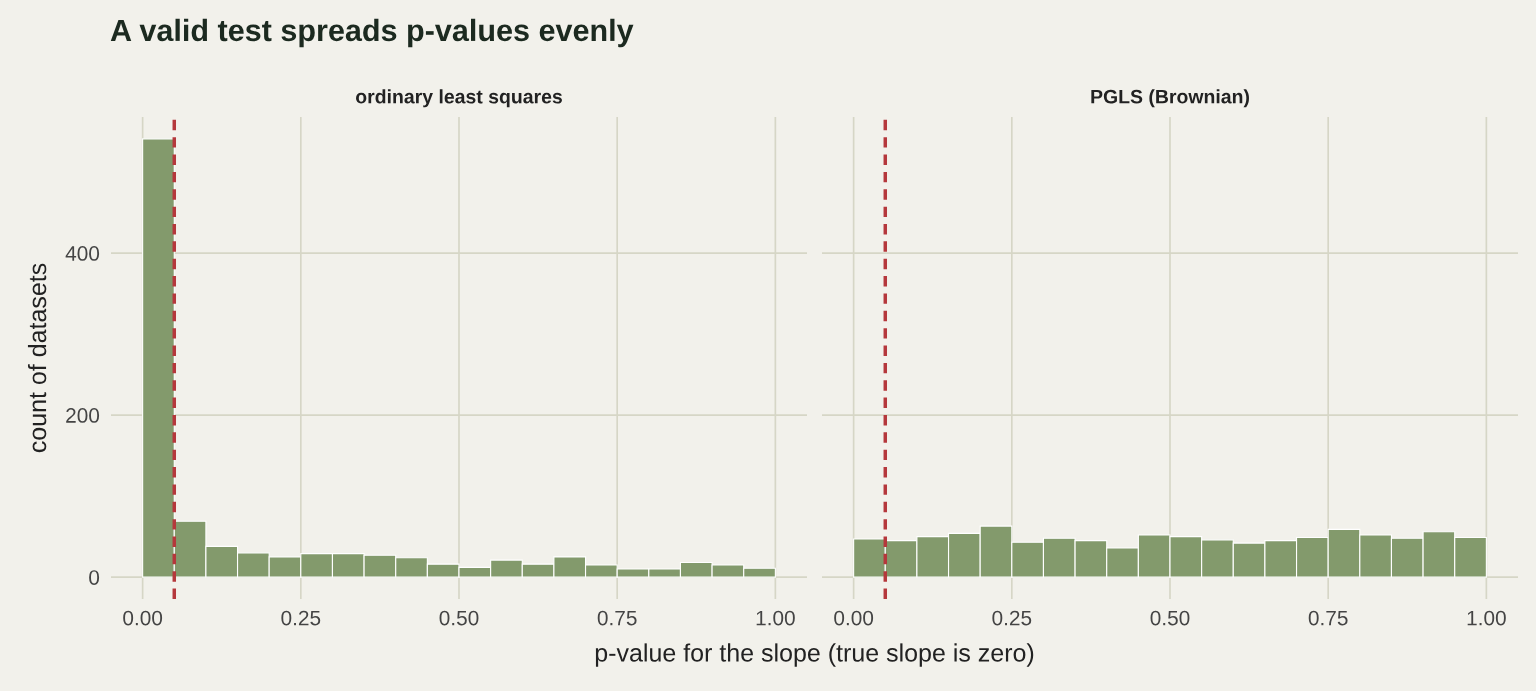 The width and height of the screenshot is (1536, 691). What do you see at coordinates (94, 577) in the screenshot?
I see `y-tick-label: 0` at bounding box center [94, 577].